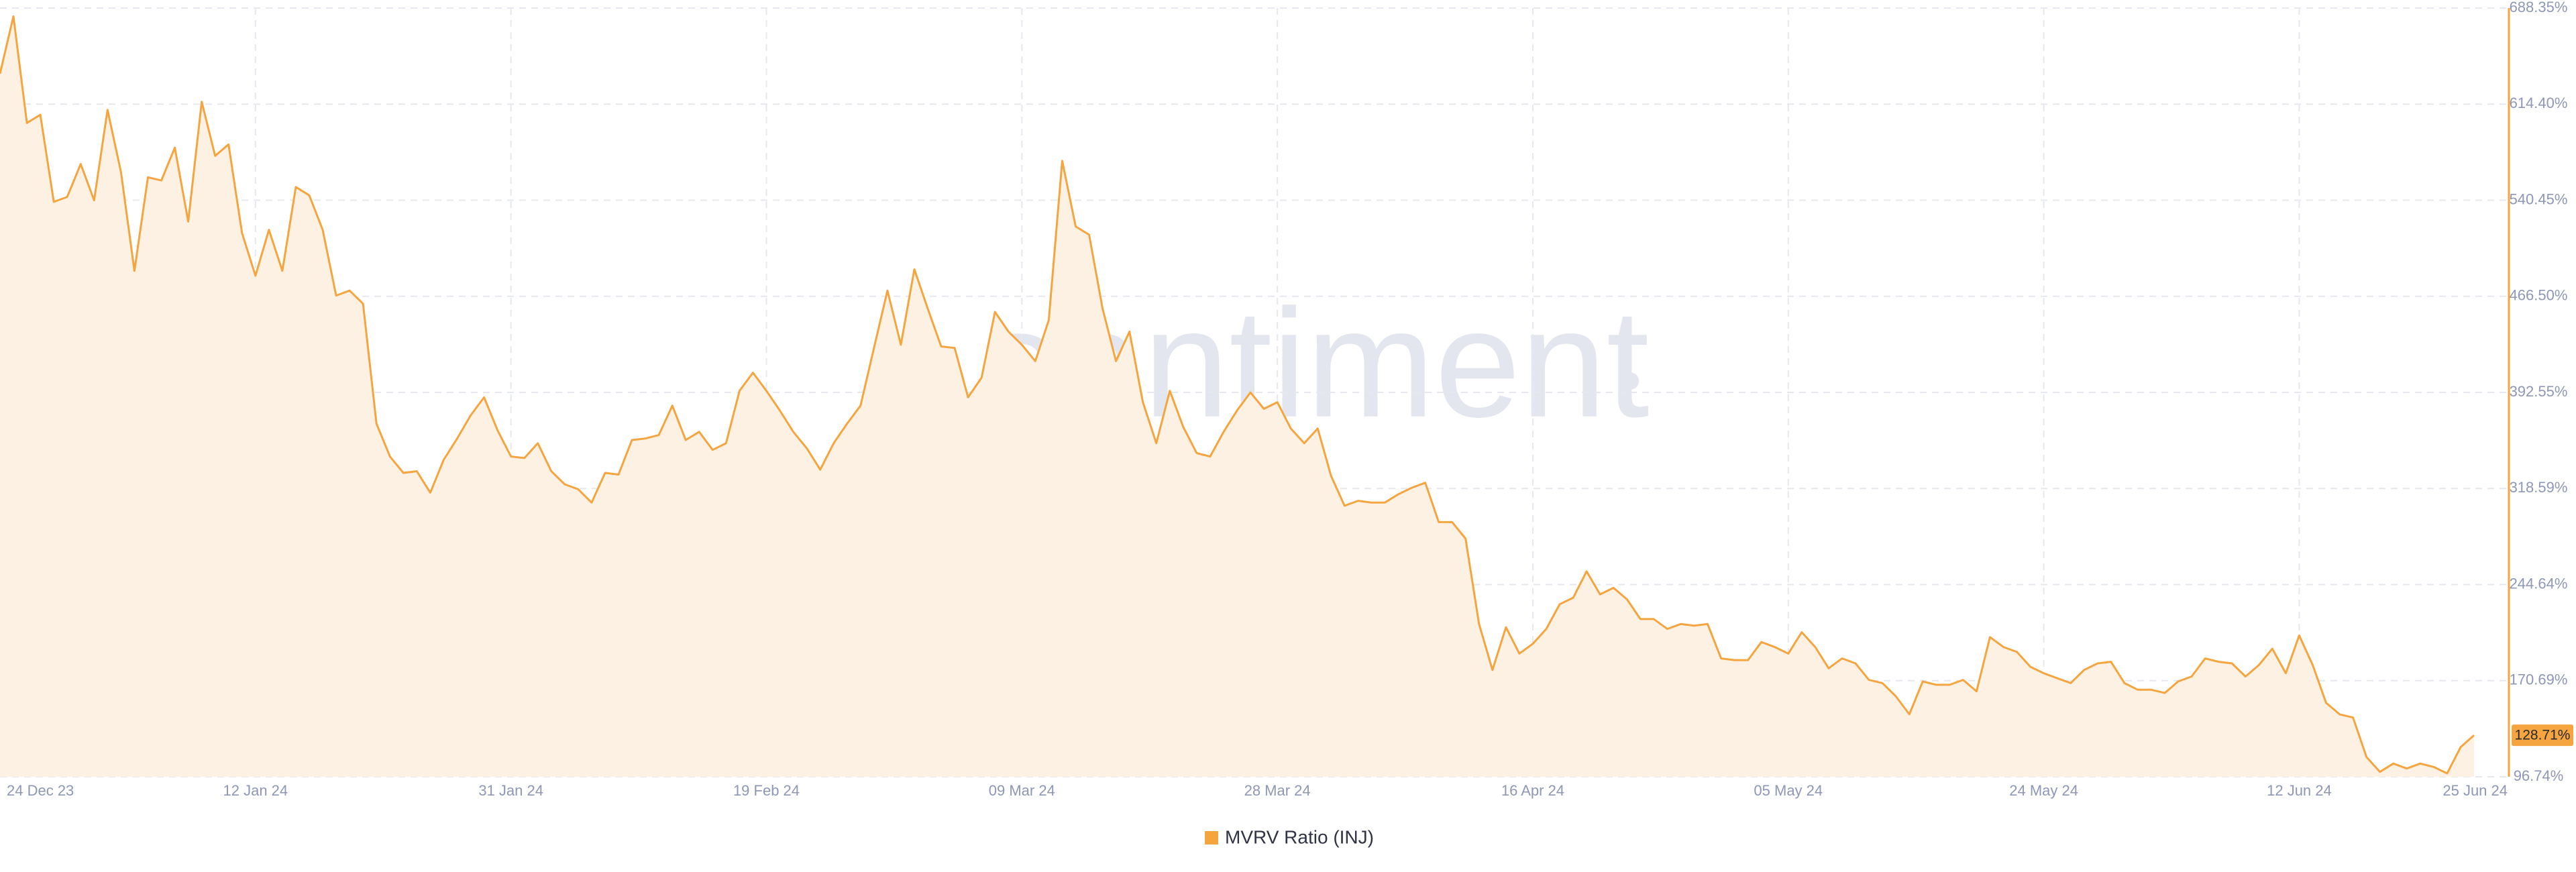  I want to click on value-label: 128.71%, so click(2543, 735).